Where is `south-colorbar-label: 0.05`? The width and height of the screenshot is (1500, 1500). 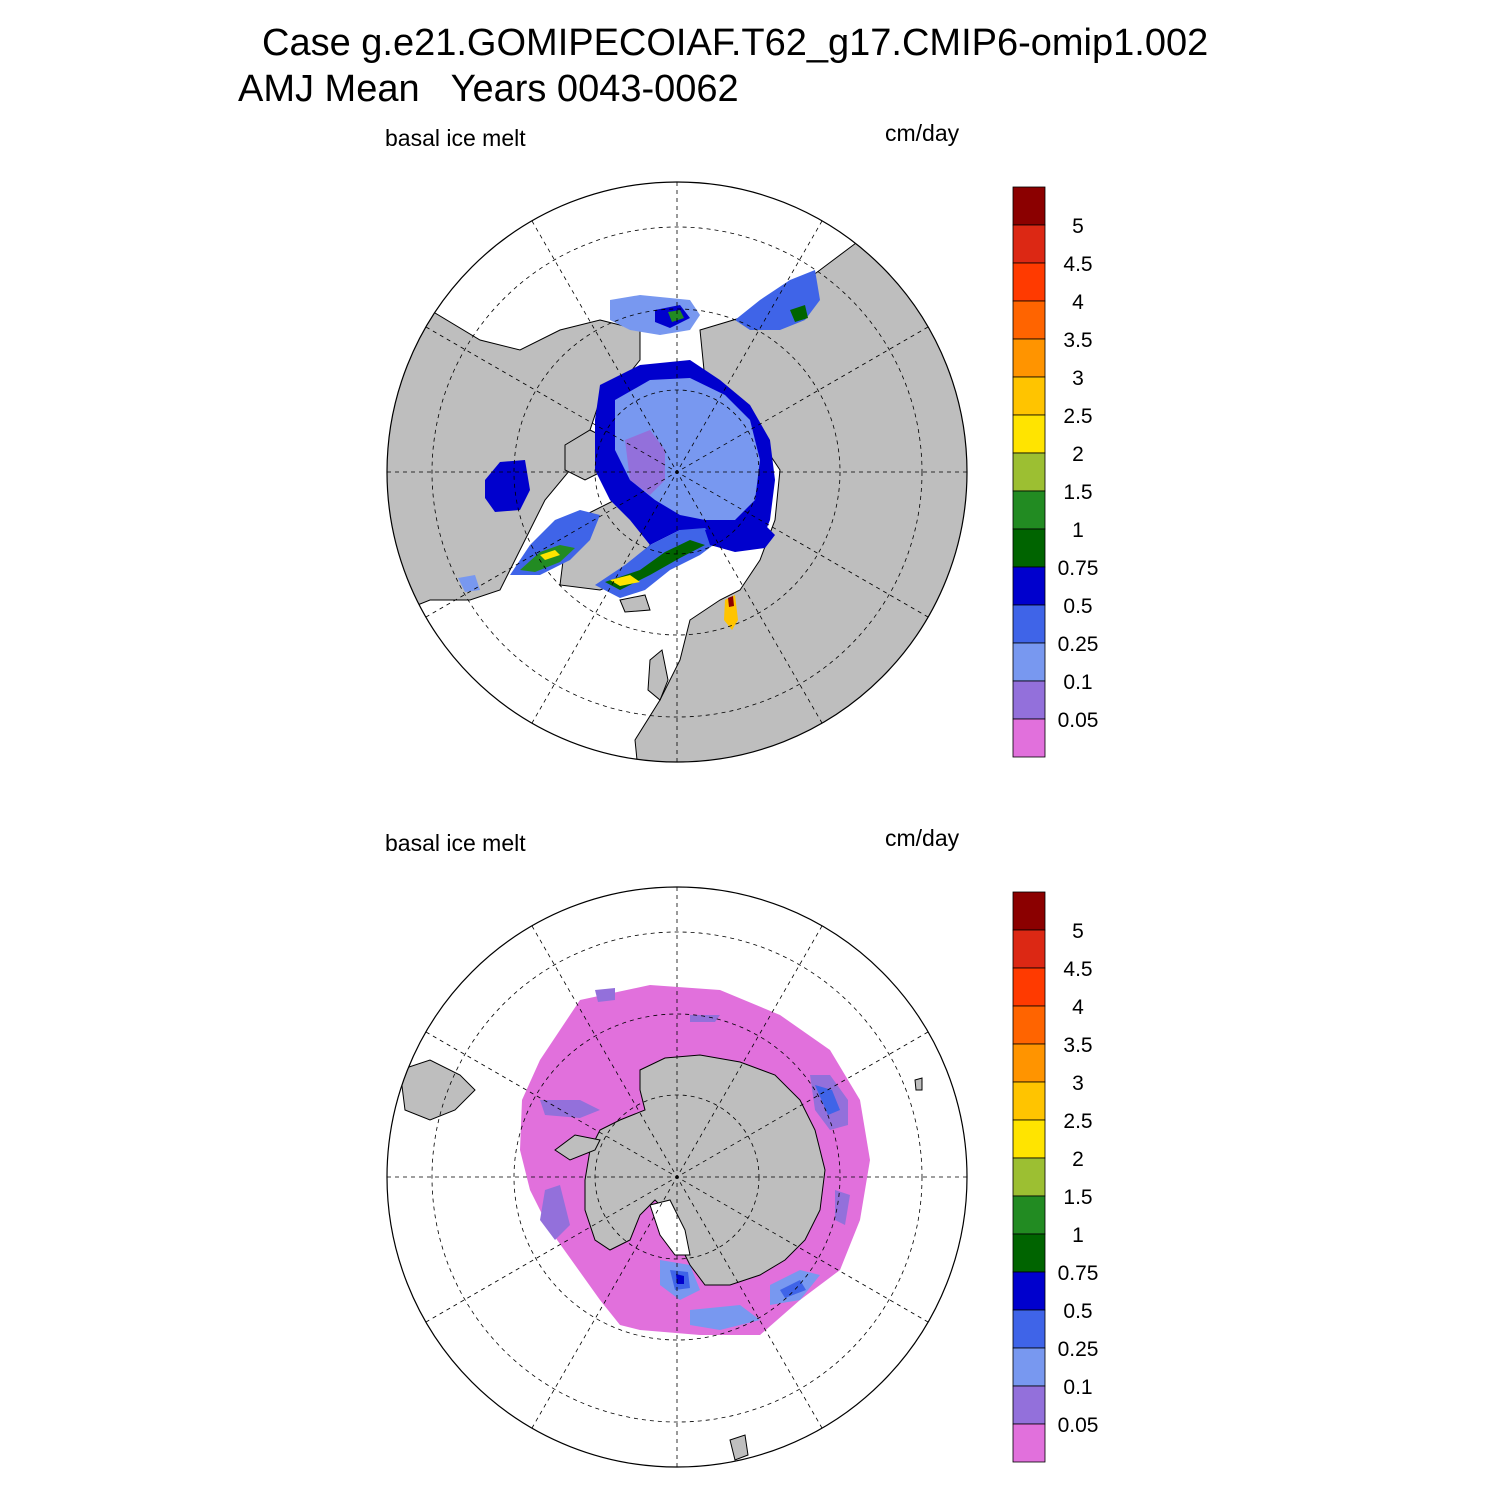 south-colorbar-label: 0.05 is located at coordinates (1078, 1425).